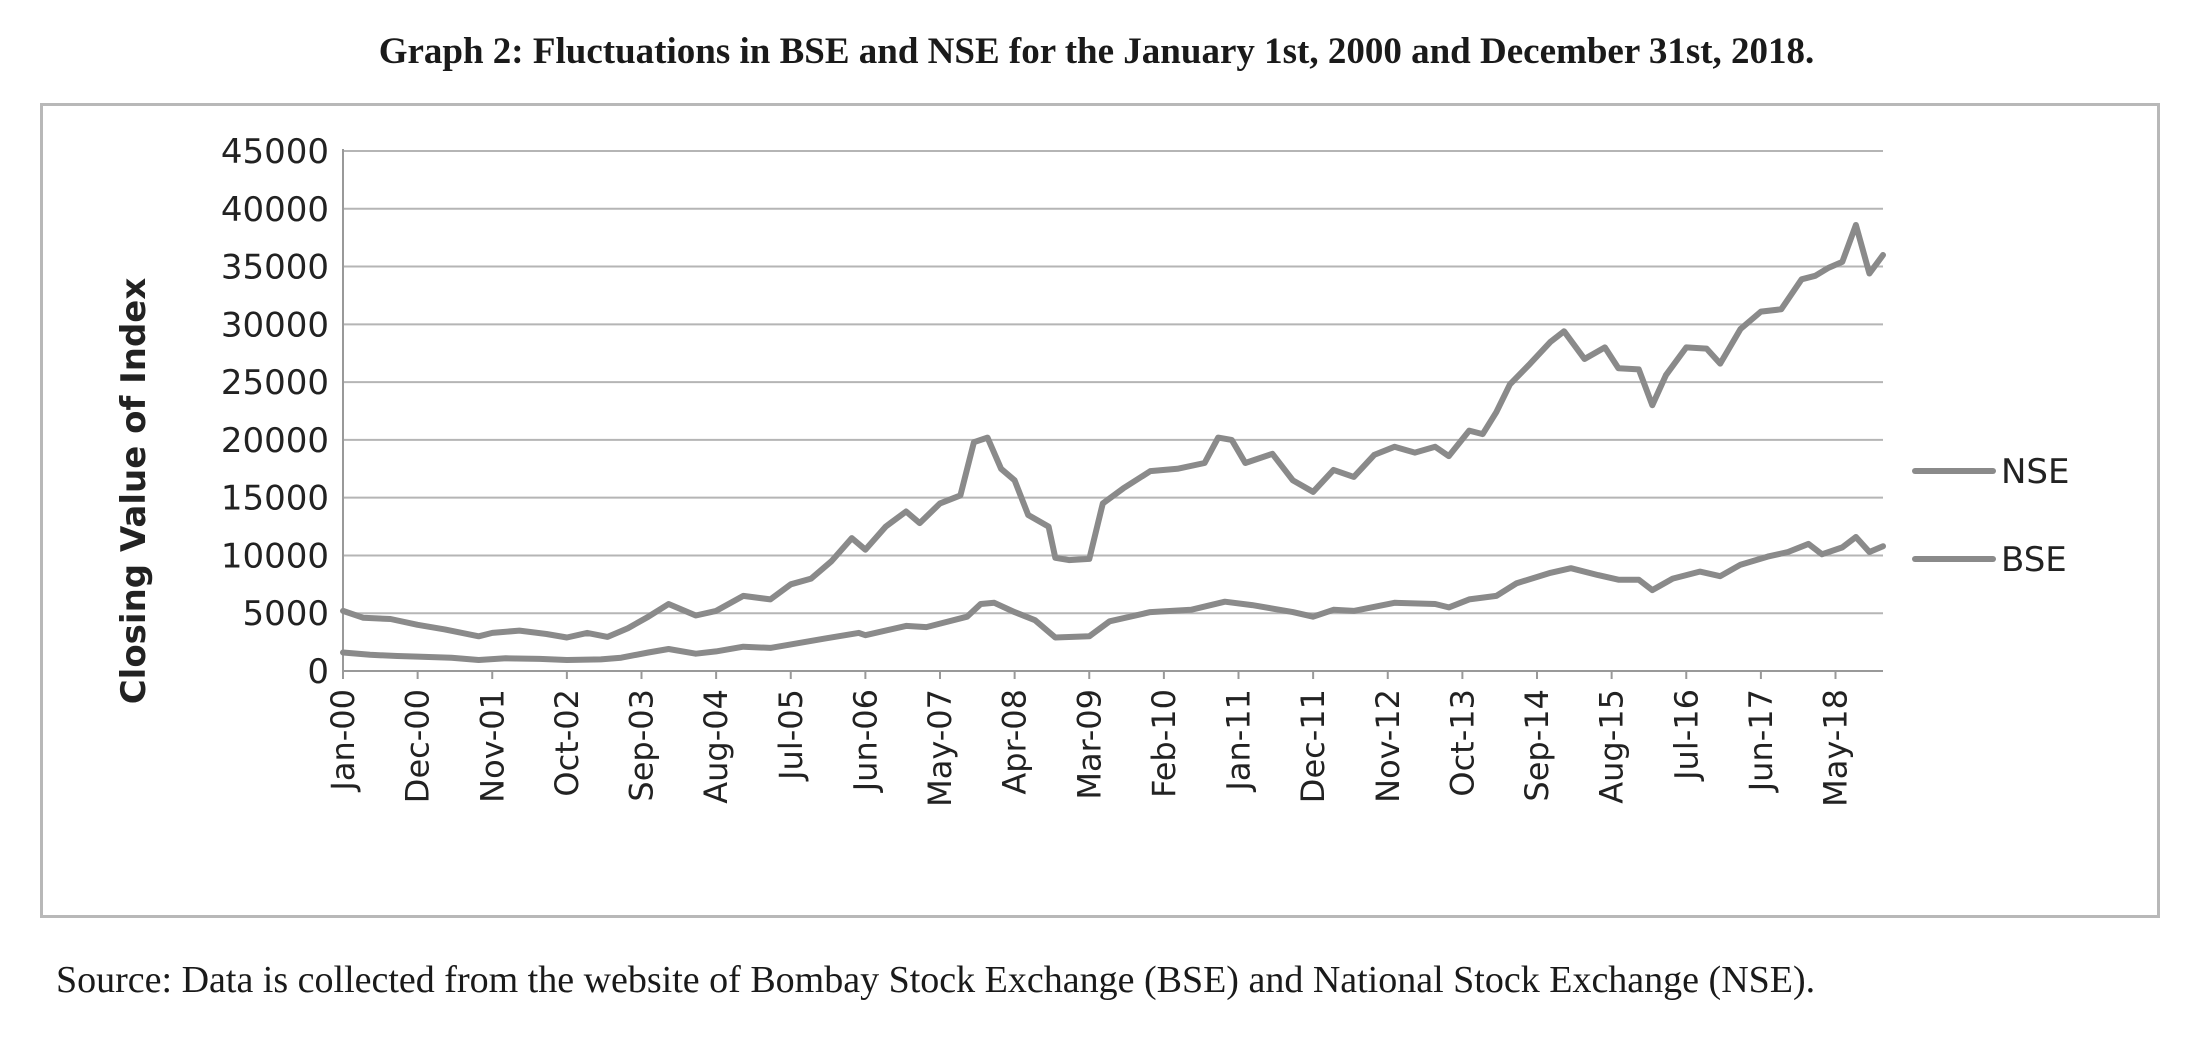 The width and height of the screenshot is (2193, 1049). I want to click on x-tick-label: Aug-04, so click(716, 746).